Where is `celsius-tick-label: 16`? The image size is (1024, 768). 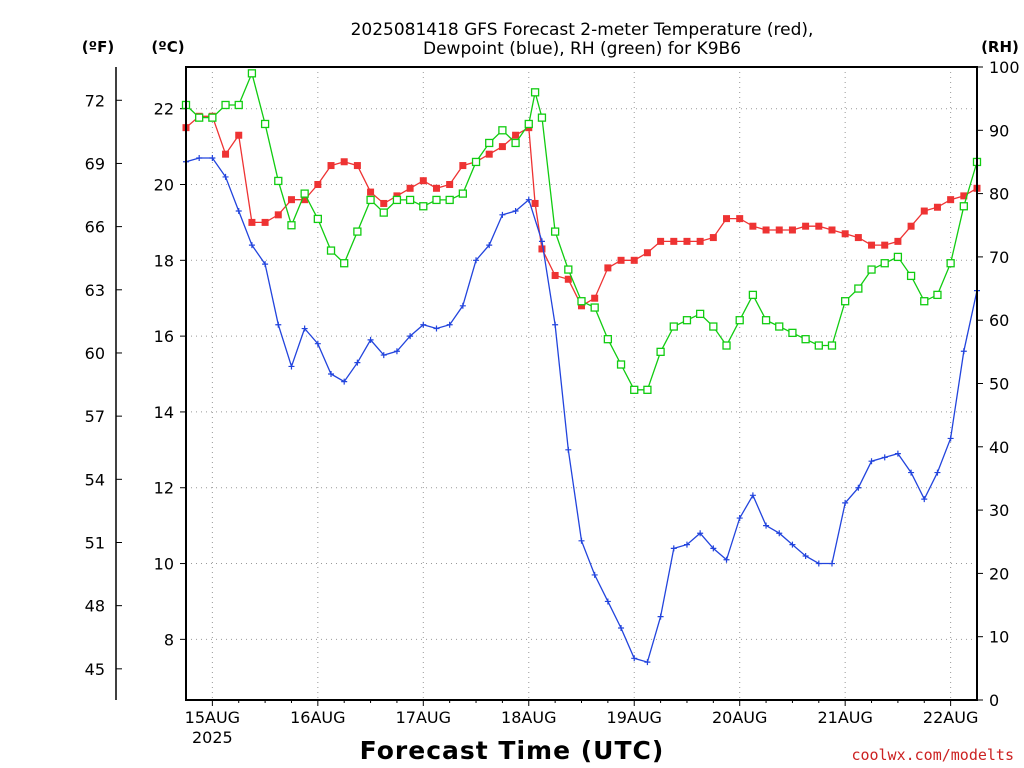 celsius-tick-label: 16 is located at coordinates (164, 336).